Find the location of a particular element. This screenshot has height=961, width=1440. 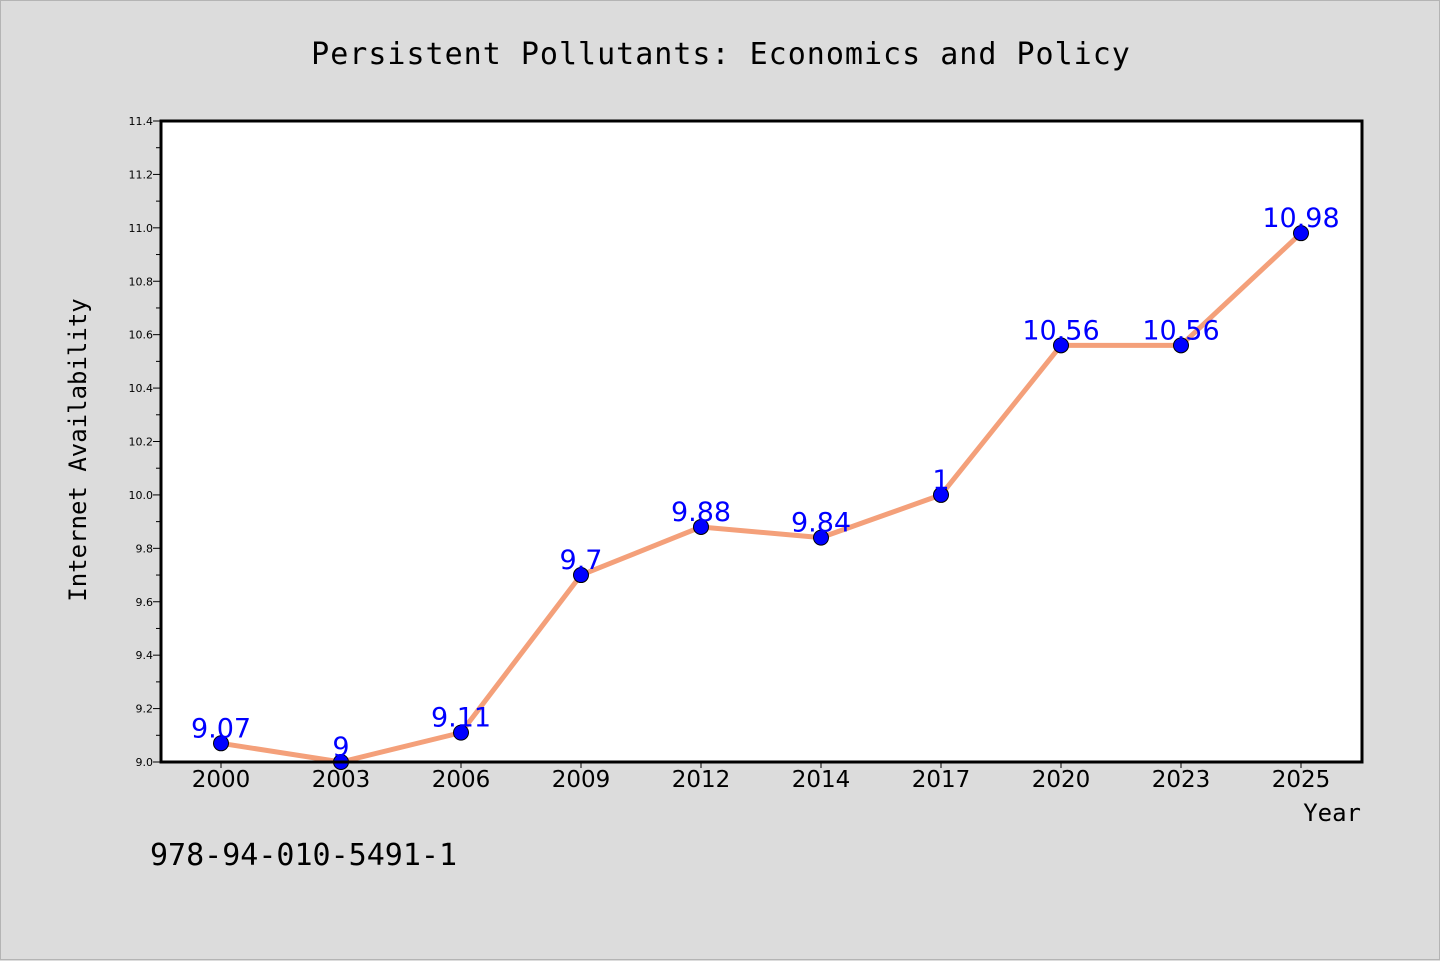

x-axis-ticks: 2000 2003 2006 2009 2012 2014 2017 2020 2023 2025 is located at coordinates (761, 777).